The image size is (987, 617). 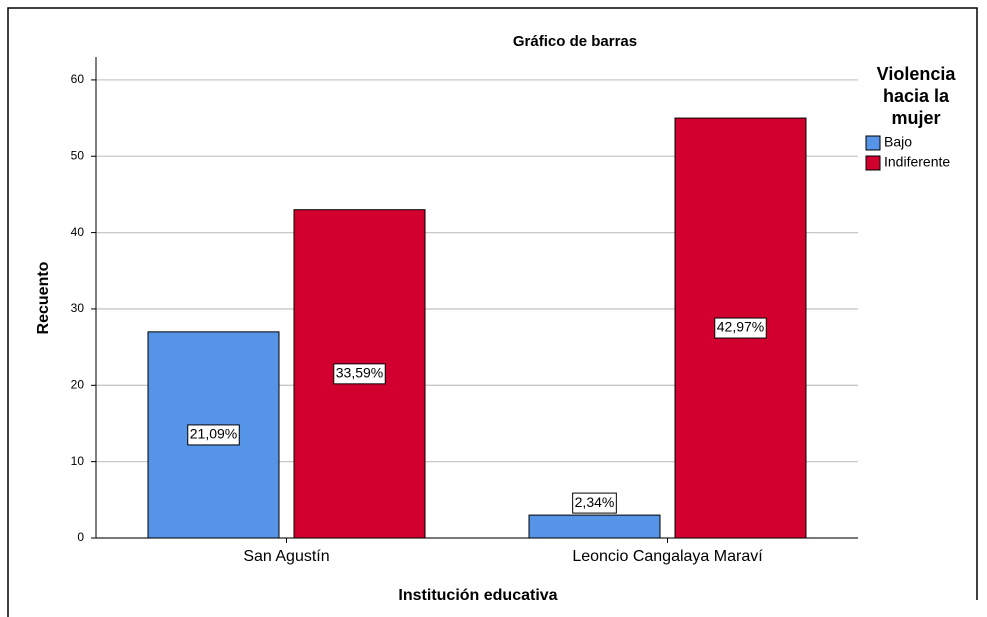 What do you see at coordinates (78, 155) in the screenshot?
I see `y-tick-label: 50` at bounding box center [78, 155].